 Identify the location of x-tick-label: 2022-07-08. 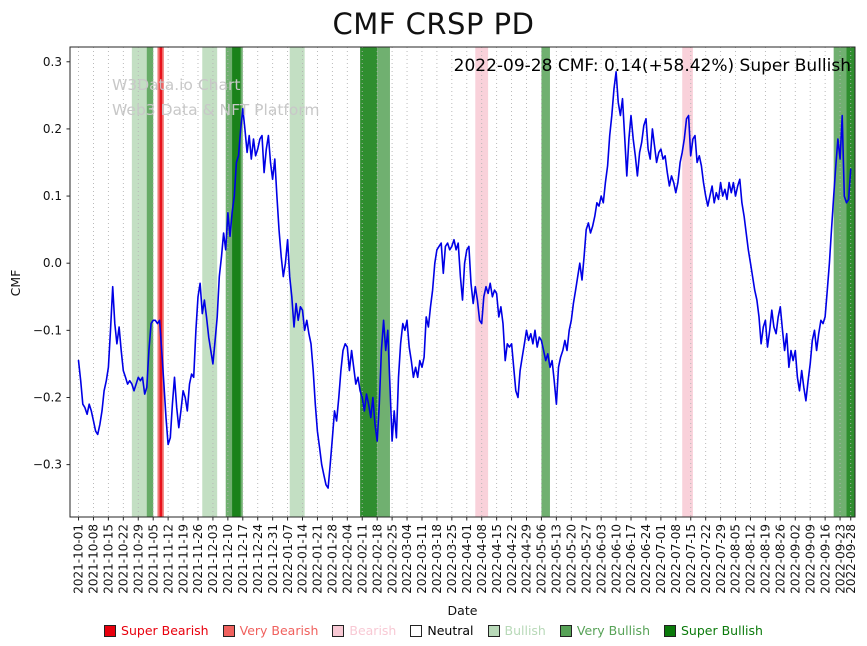
(676, 559).